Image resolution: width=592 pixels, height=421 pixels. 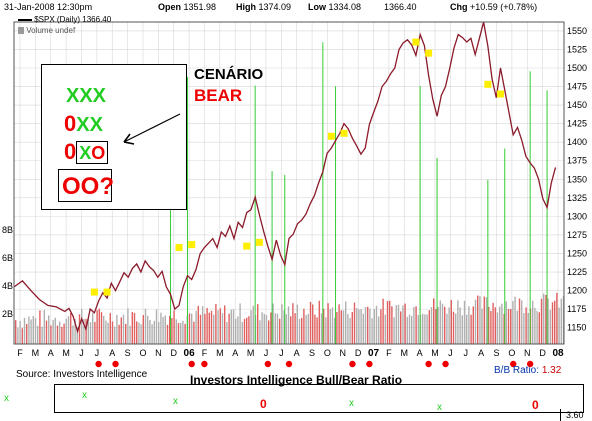 I want to click on y-tick-label: 1450, so click(x=577, y=105).